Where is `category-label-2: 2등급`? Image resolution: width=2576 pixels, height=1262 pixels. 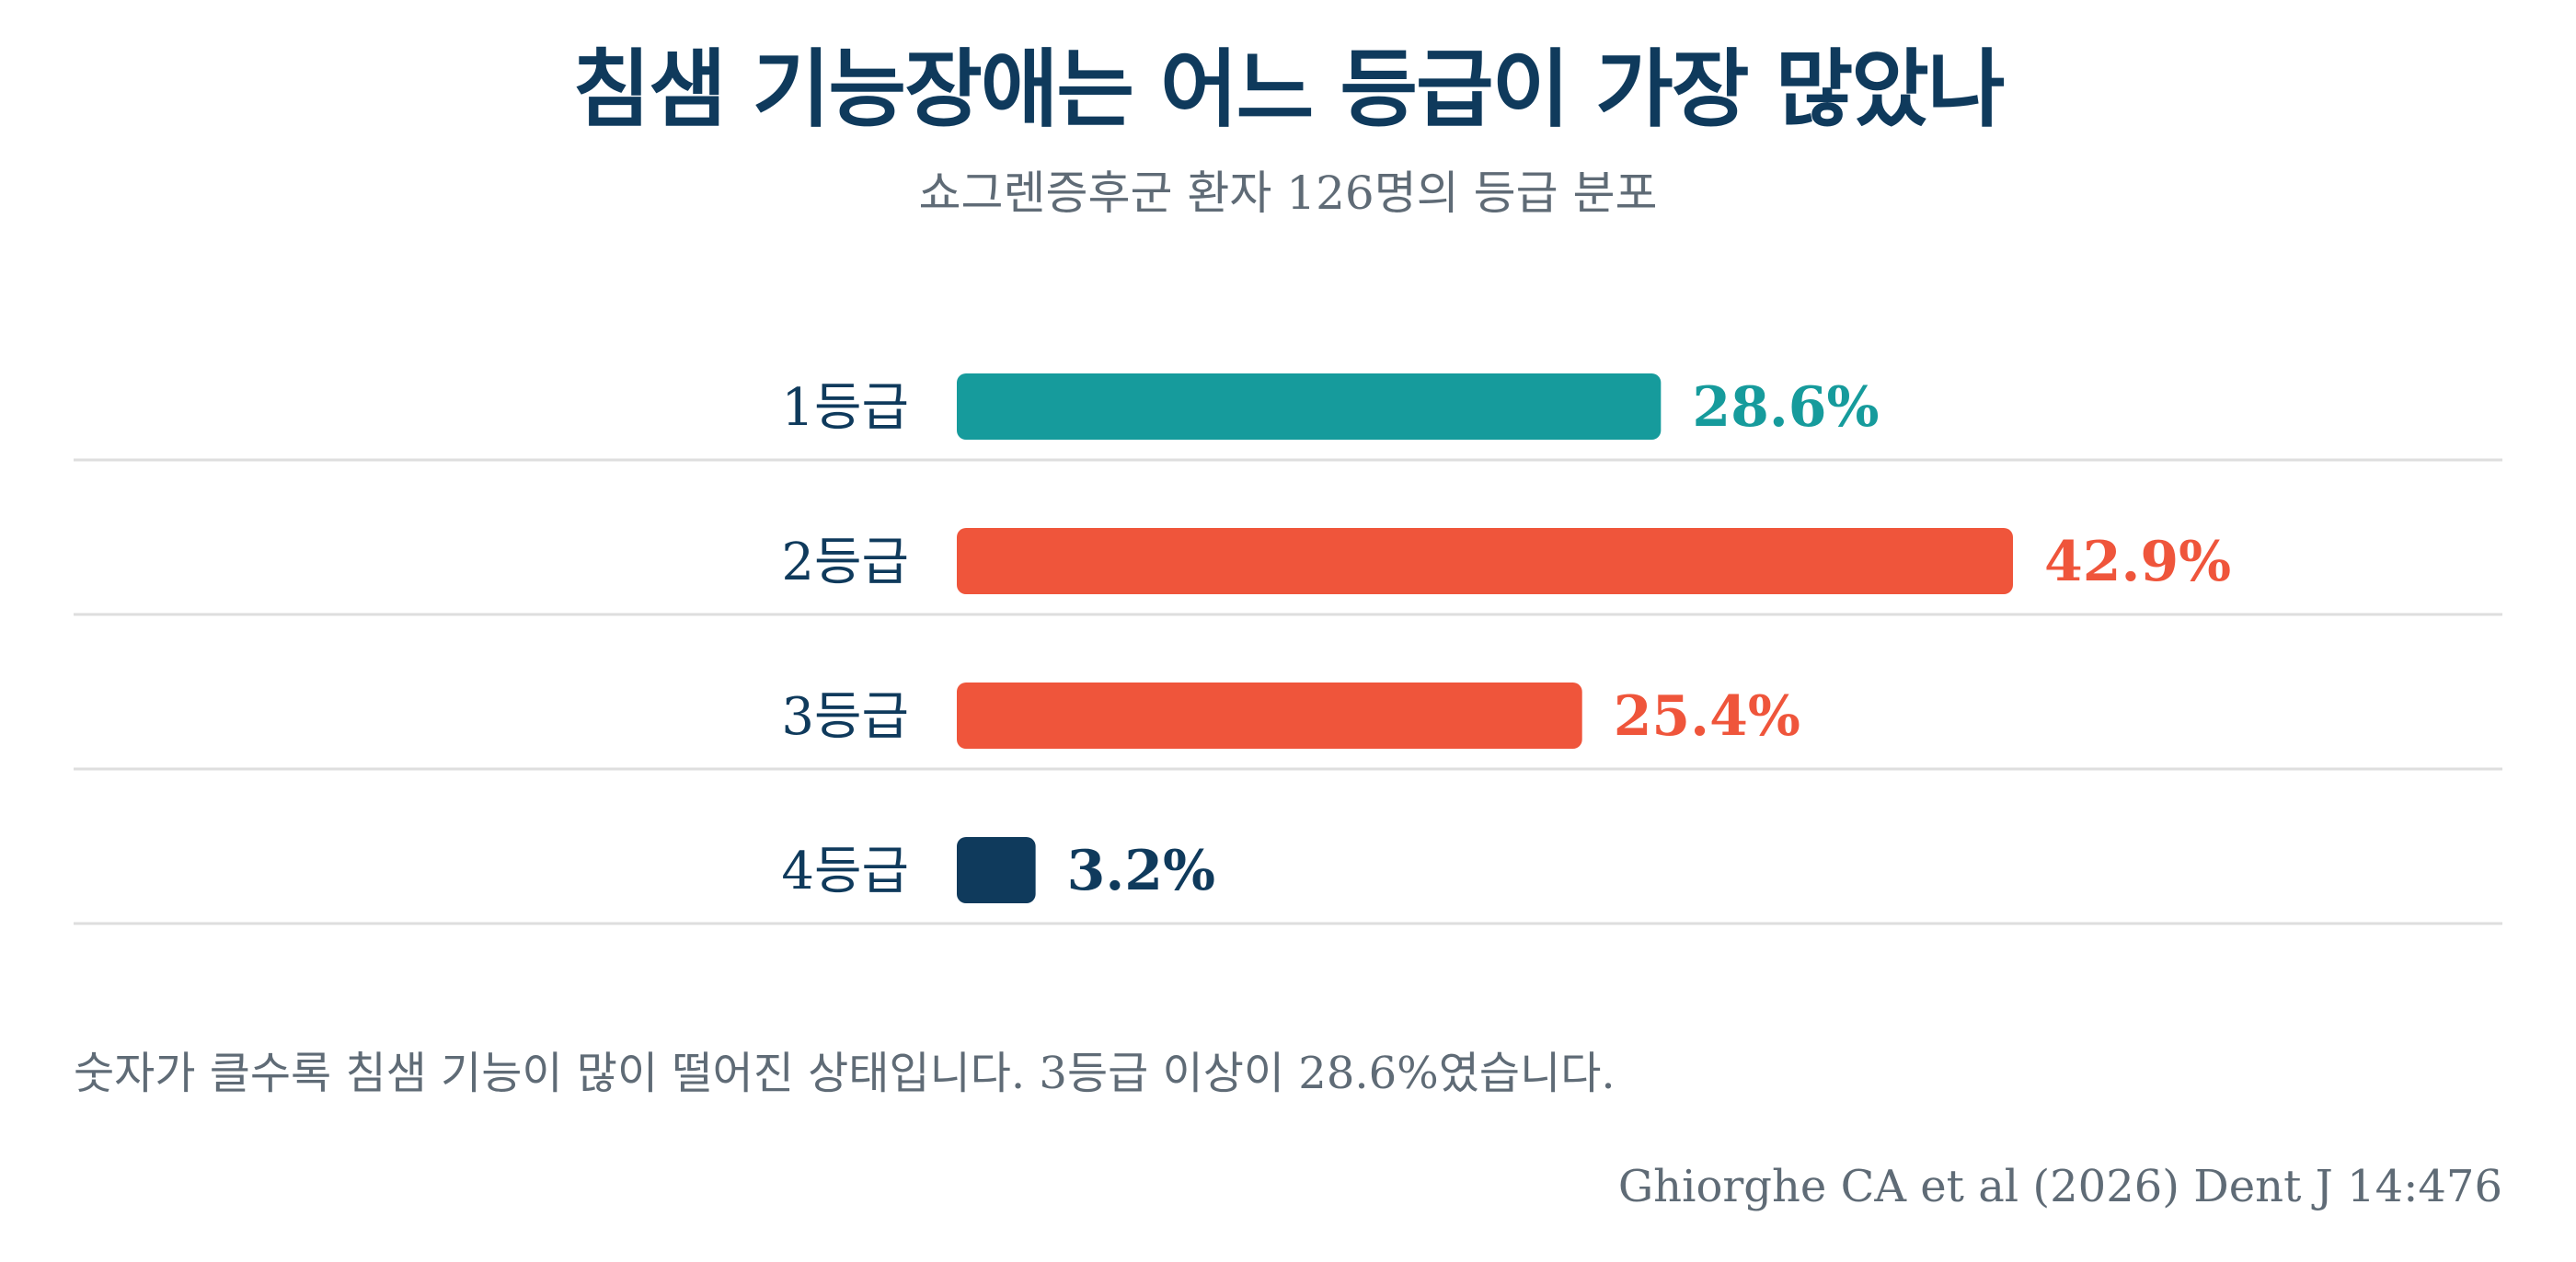
category-label-2: 2등급 is located at coordinates (845, 562).